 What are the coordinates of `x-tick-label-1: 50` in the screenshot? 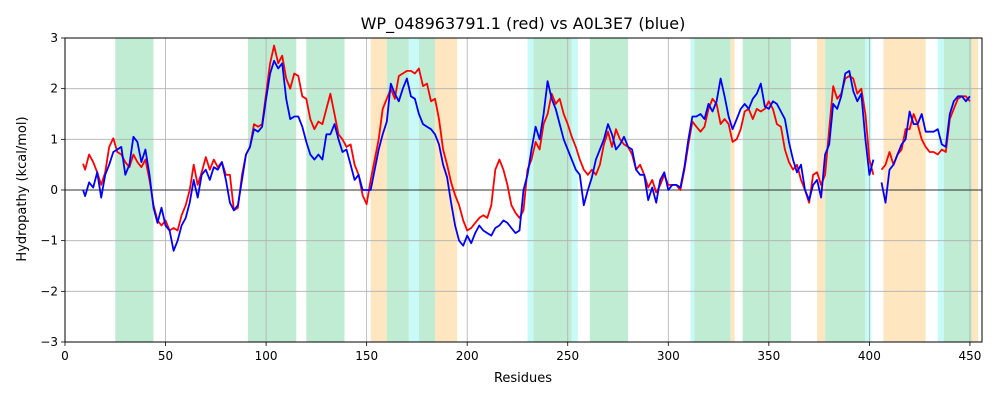 It's located at (165, 356).